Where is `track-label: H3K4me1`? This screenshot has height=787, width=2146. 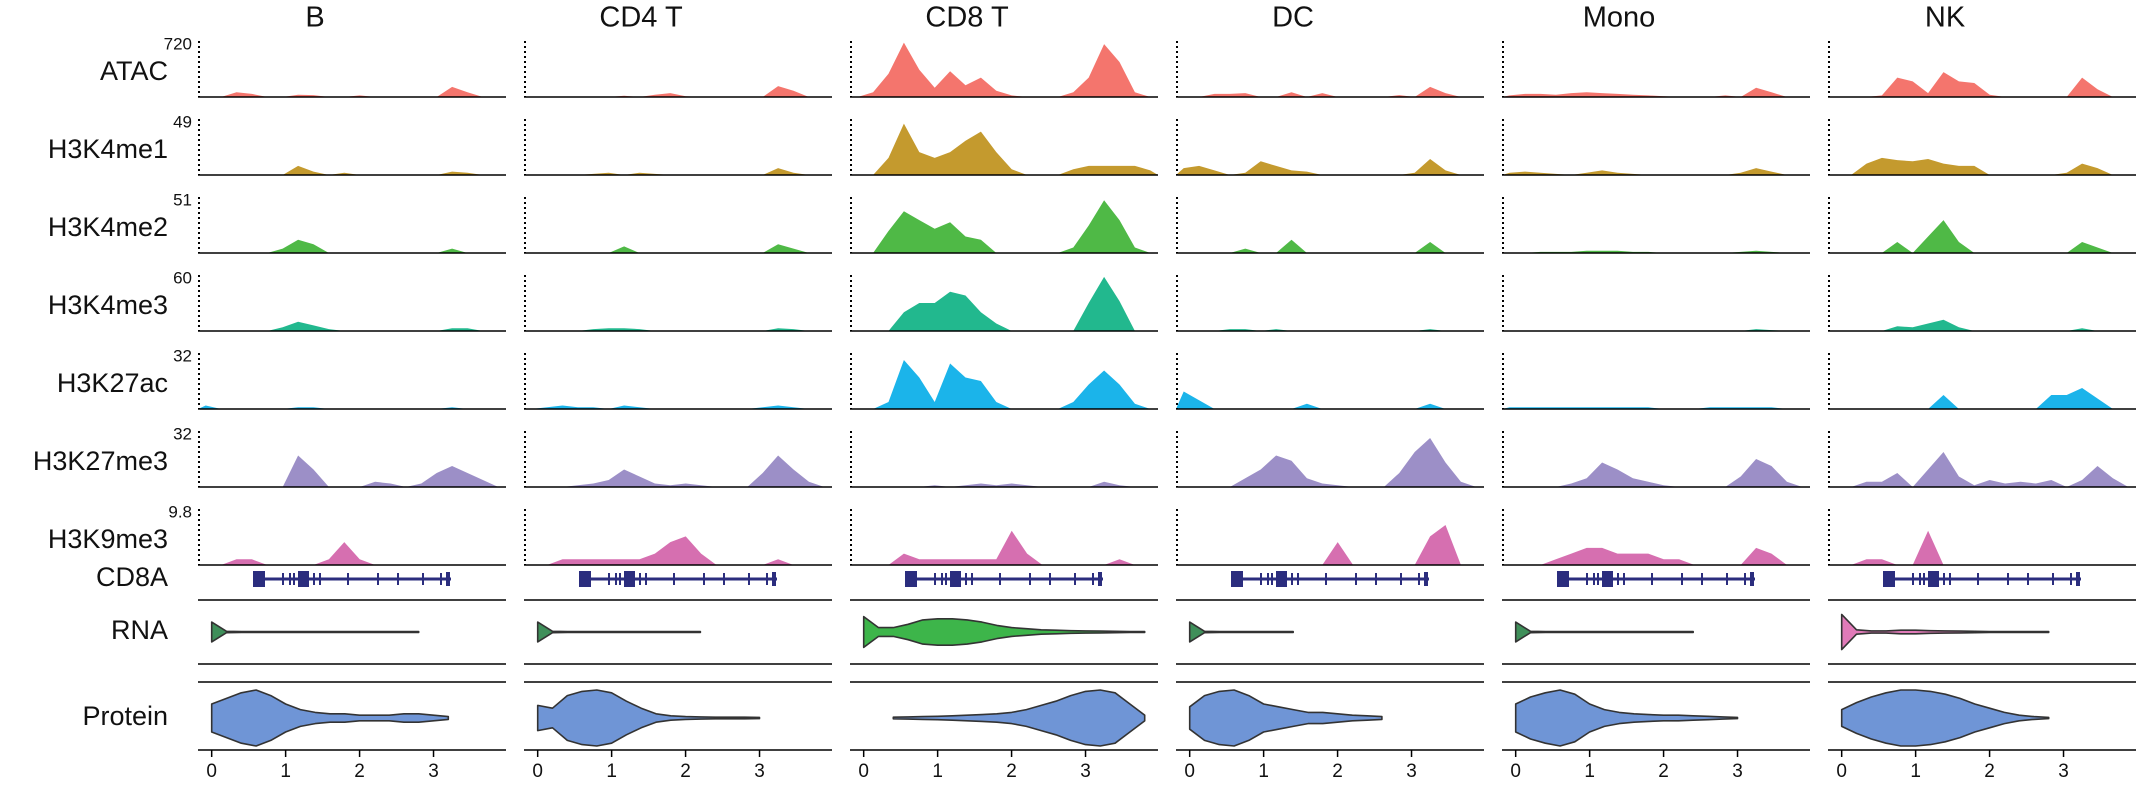 track-label: H3K4me1 is located at coordinates (108, 149).